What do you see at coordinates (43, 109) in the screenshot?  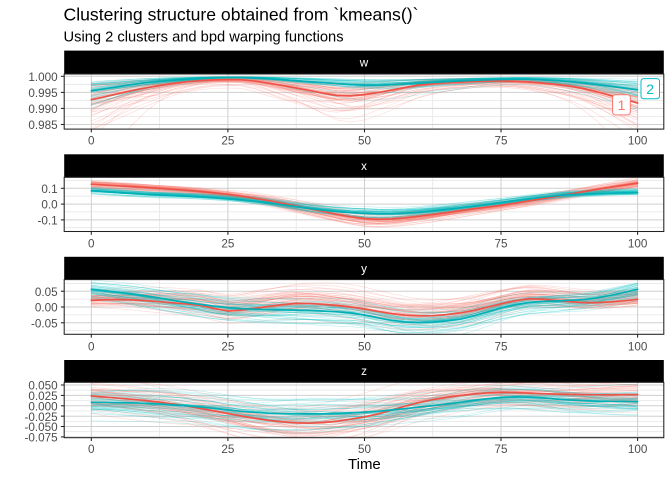 I see `svg-text: 0.990` at bounding box center [43, 109].